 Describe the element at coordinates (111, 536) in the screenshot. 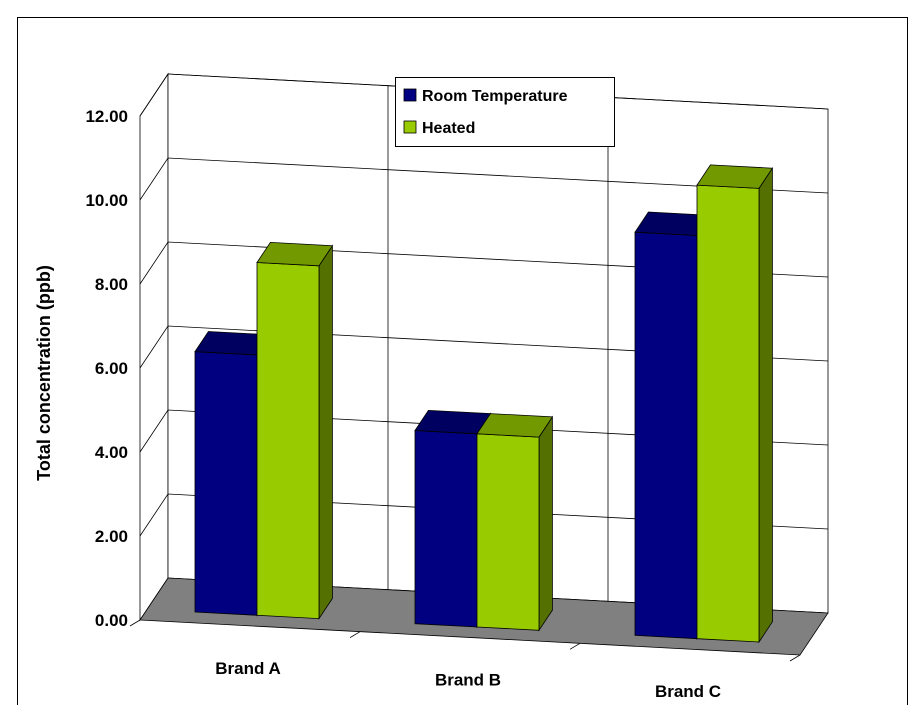

I see `y-tick-label: 2.00` at that location.